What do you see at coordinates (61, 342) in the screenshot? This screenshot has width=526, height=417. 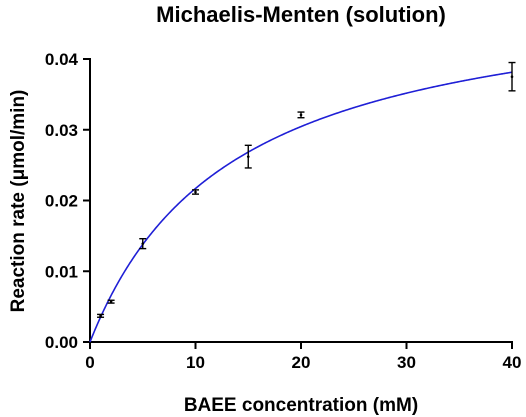 I see `y-tick-label: 0.00` at bounding box center [61, 342].